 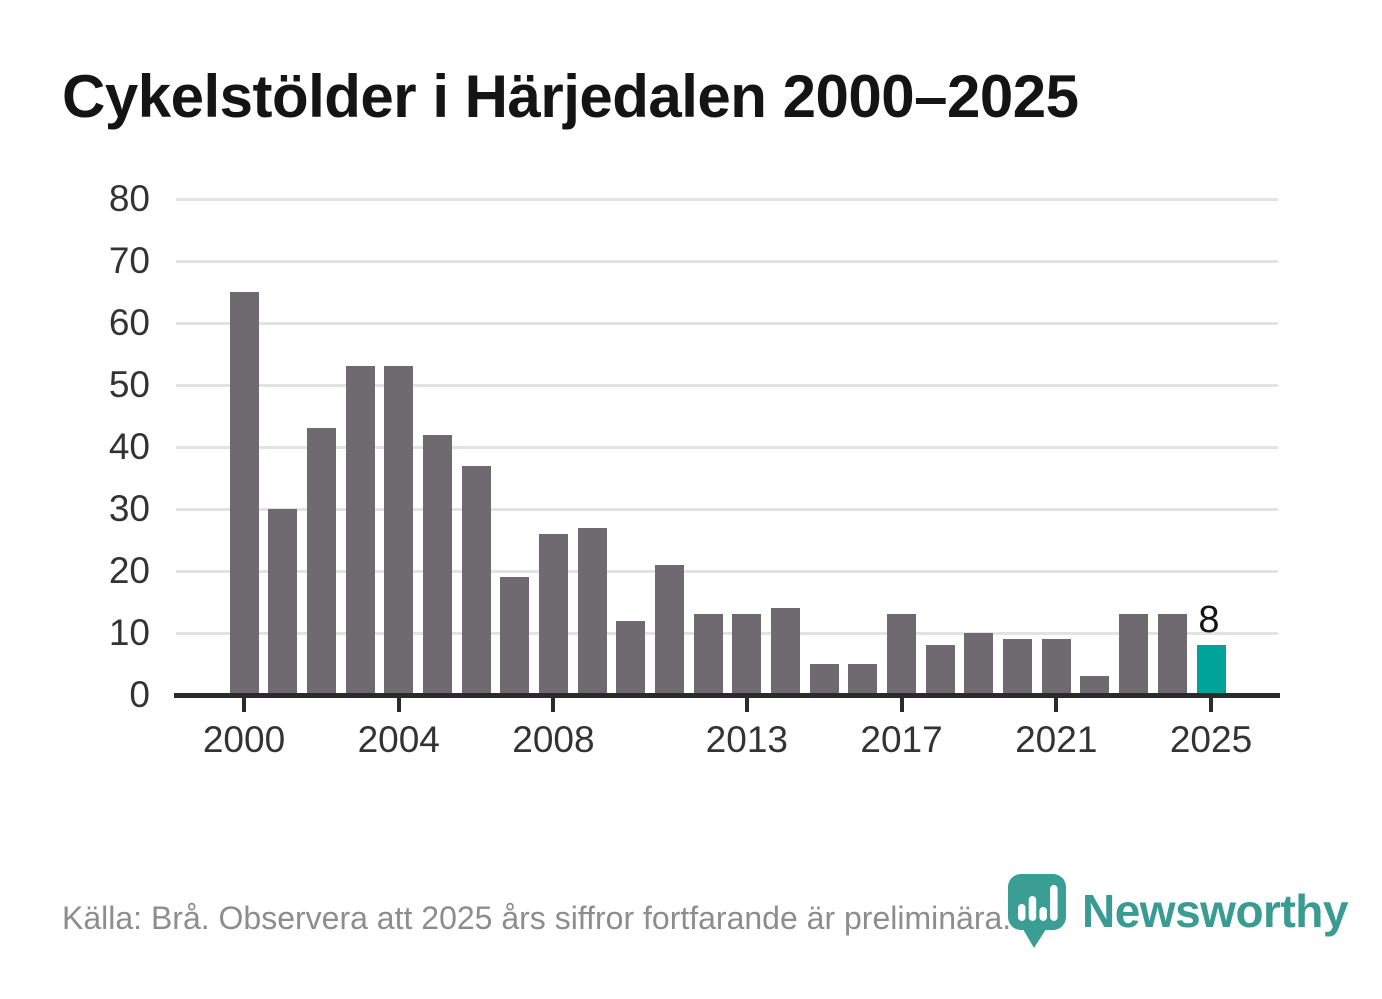 I want to click on bar-2010, so click(x=631, y=658).